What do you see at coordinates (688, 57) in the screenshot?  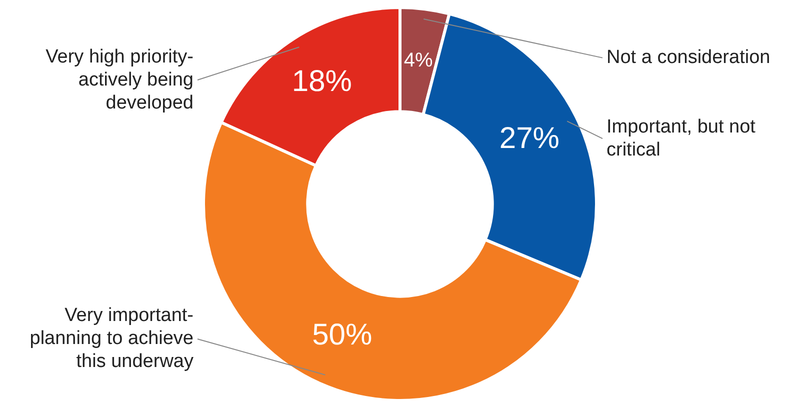 I see `slice-label: Not a consideration` at bounding box center [688, 57].